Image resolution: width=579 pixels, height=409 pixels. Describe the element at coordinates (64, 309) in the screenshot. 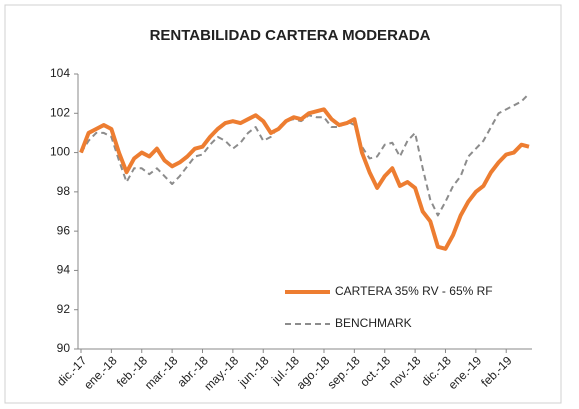

I see `y-tick-label: 92` at that location.